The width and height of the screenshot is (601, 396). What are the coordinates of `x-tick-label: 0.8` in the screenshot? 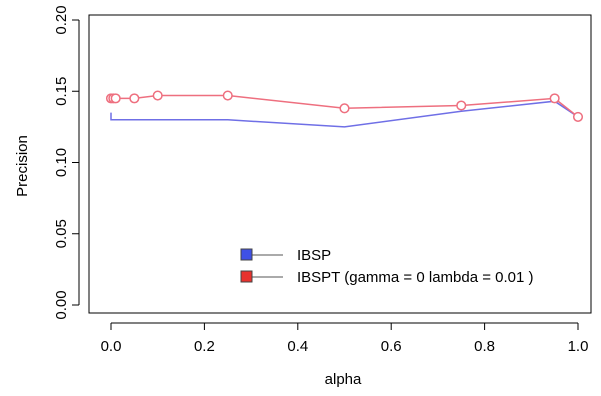 It's located at (484, 346).